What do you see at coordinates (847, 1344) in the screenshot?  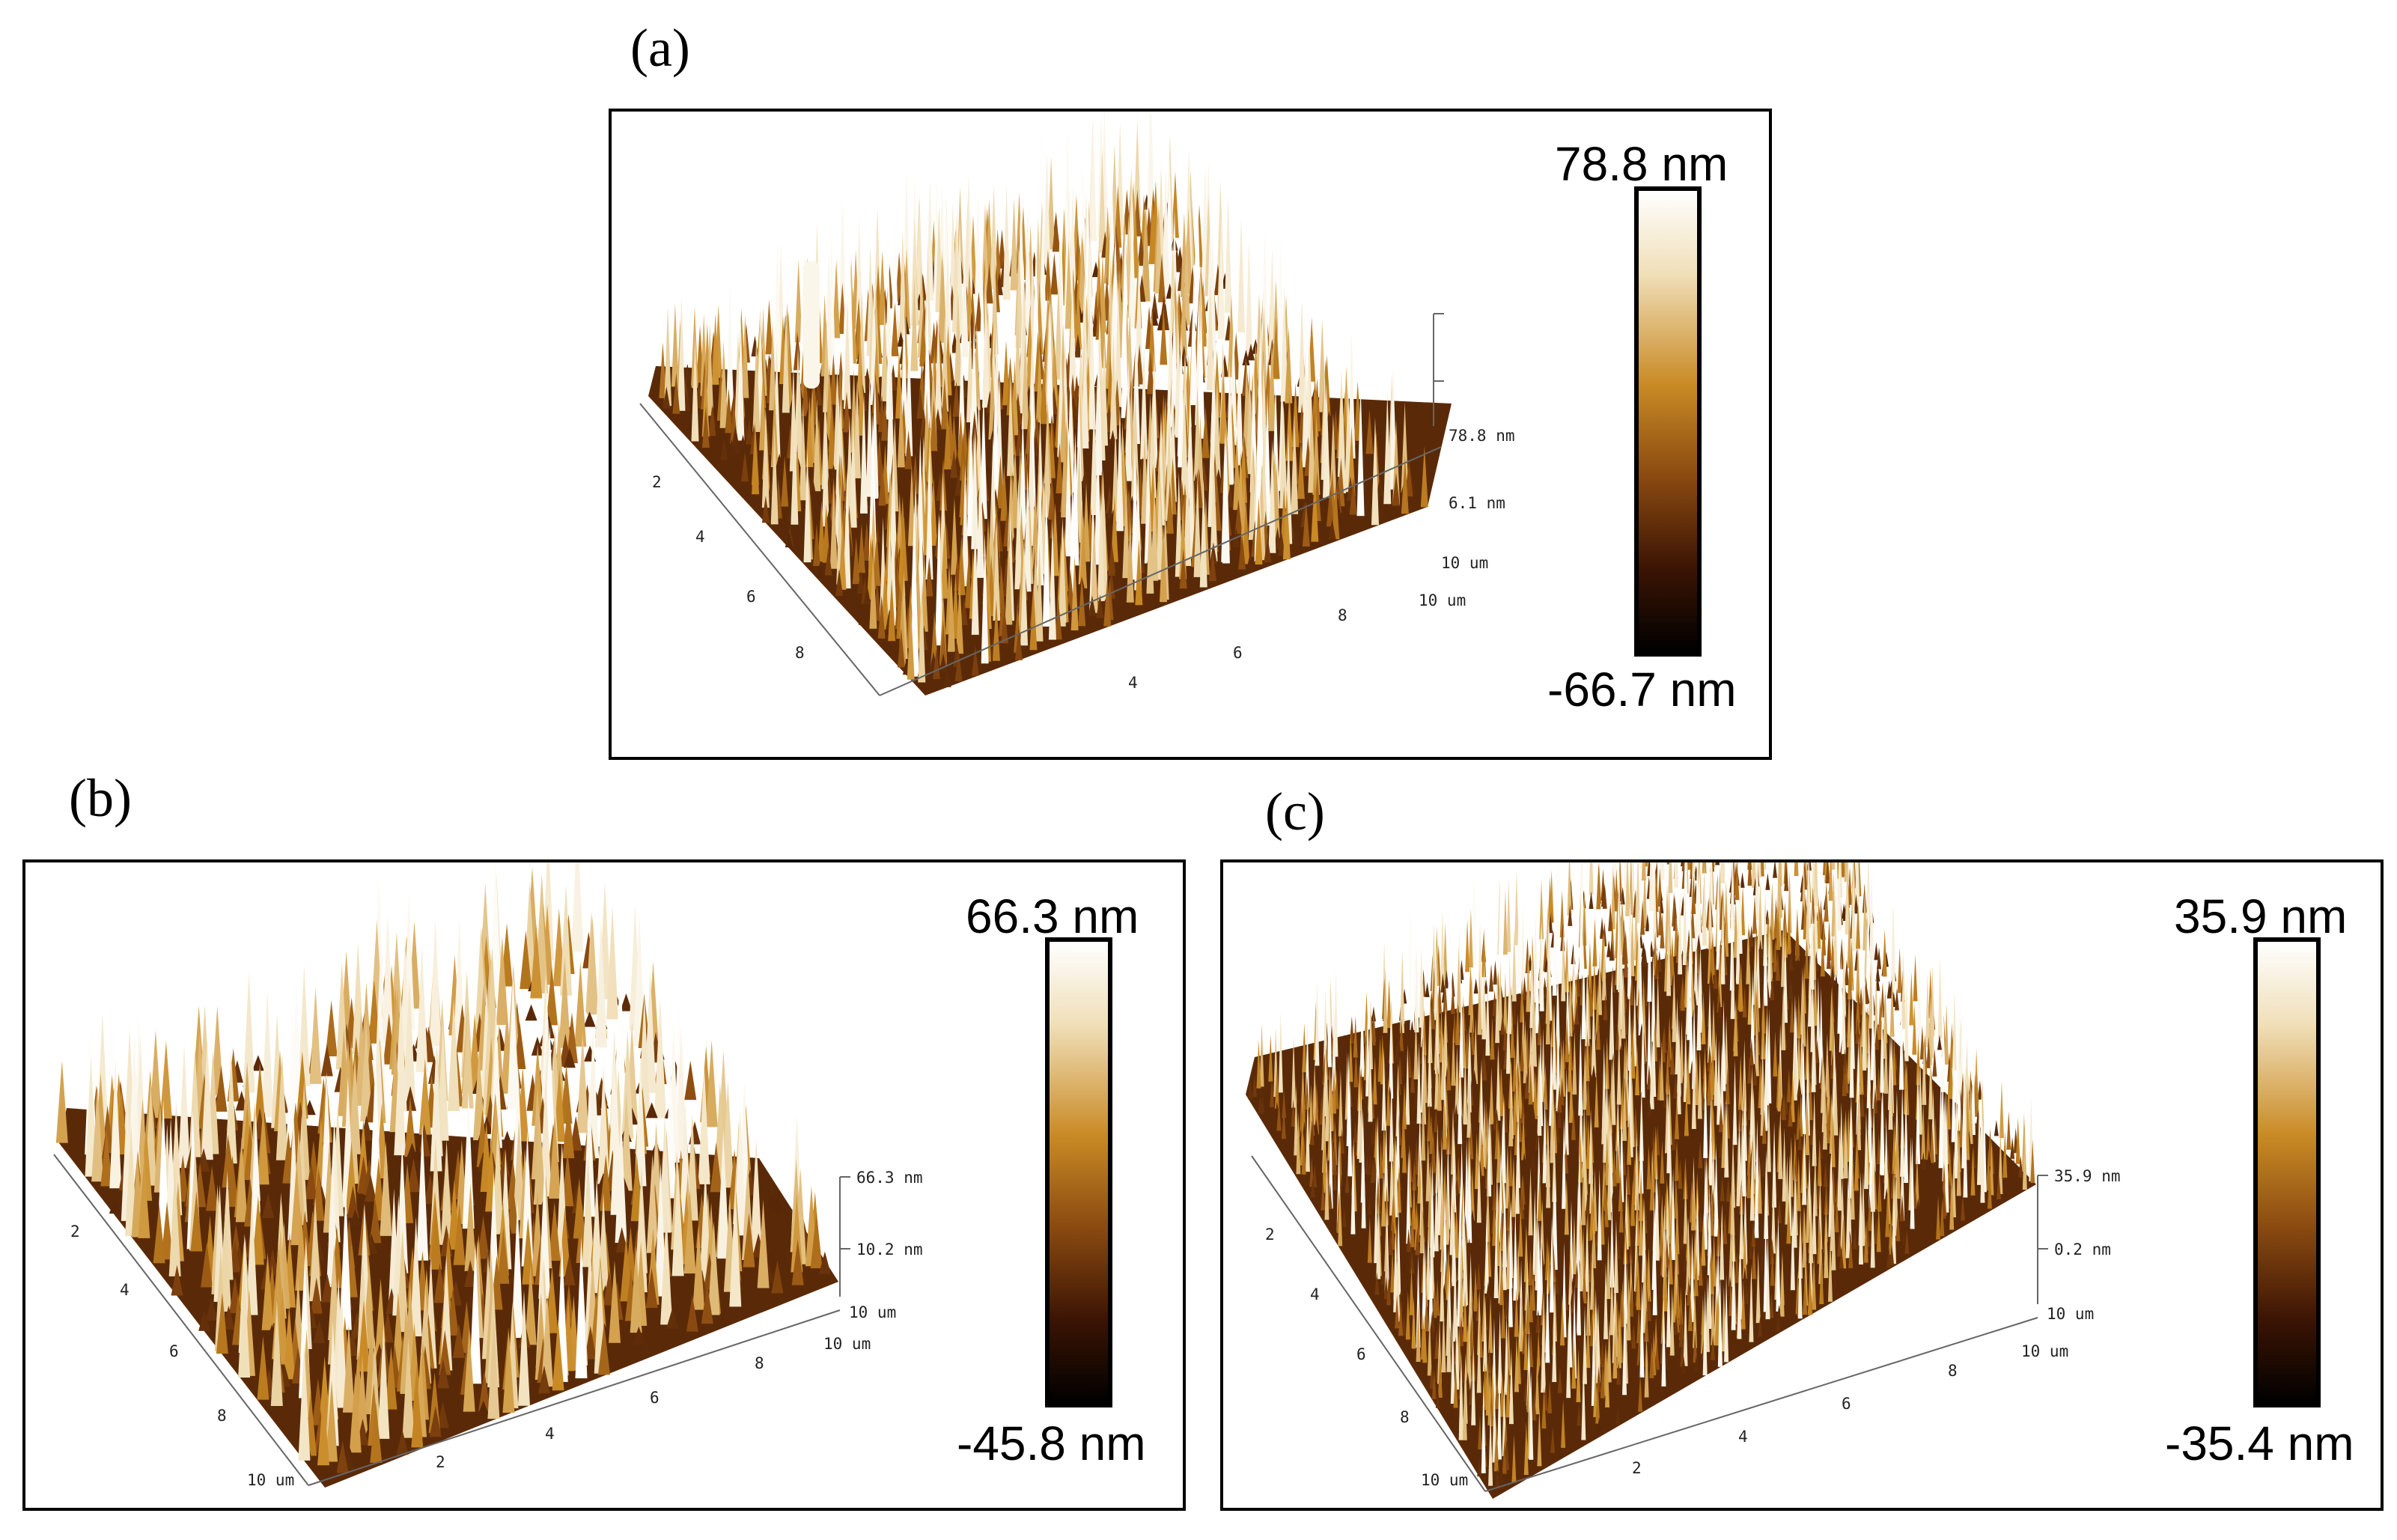 I see `x-tick-b-5: 10 um` at bounding box center [847, 1344].